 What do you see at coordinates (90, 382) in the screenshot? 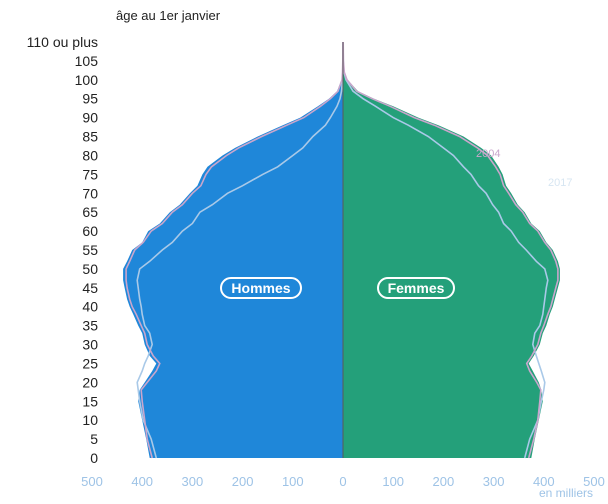
I see `y-tick-label: 20` at bounding box center [90, 382].